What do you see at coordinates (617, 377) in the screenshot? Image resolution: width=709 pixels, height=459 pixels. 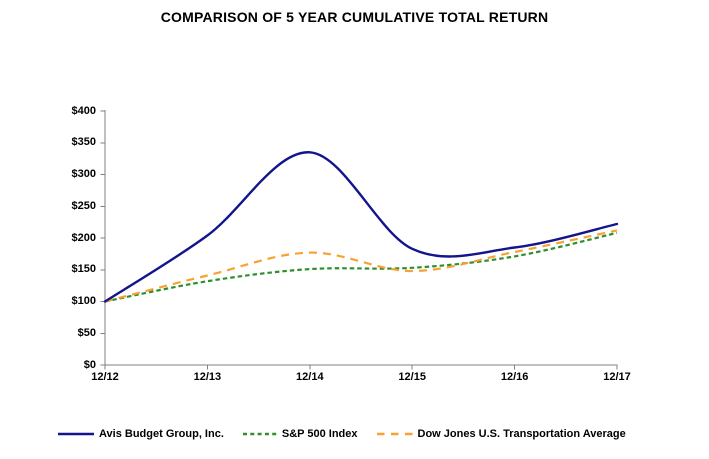 I see `x-tick-label: 12/17` at bounding box center [617, 377].